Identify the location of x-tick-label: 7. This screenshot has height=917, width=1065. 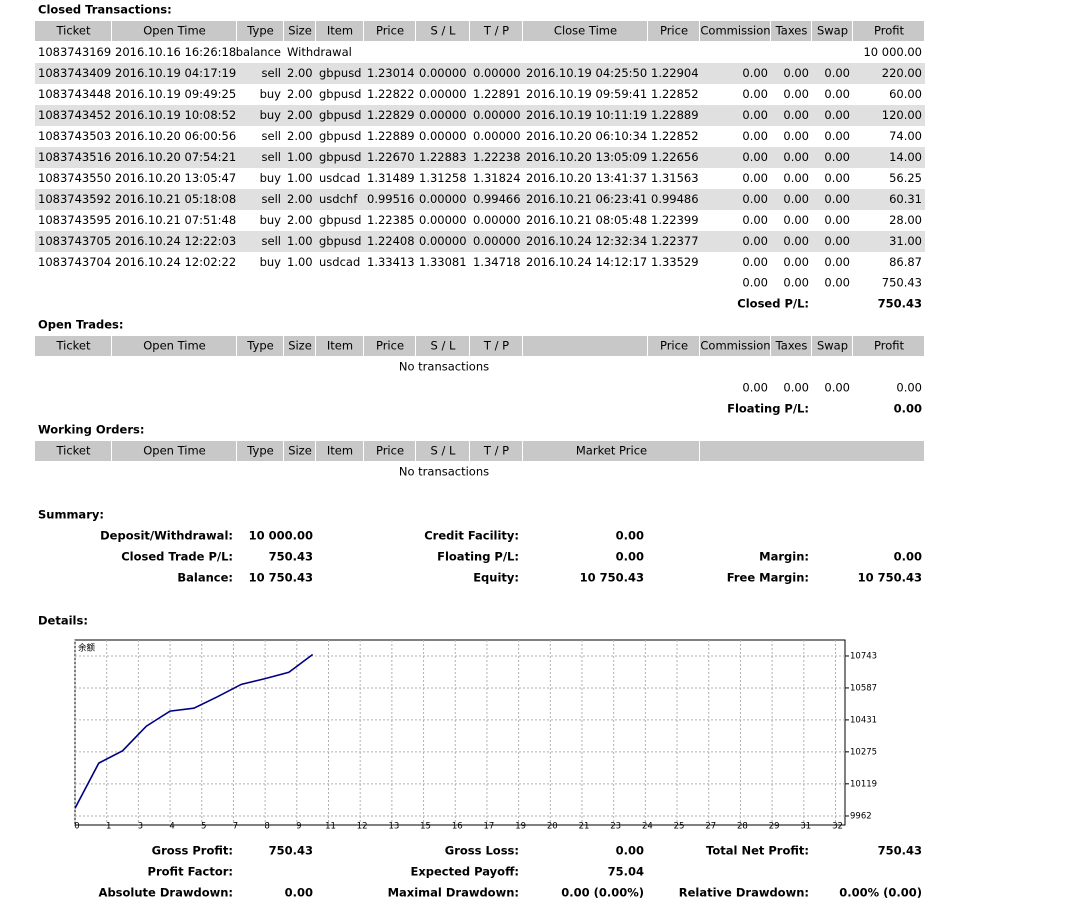
(235, 827).